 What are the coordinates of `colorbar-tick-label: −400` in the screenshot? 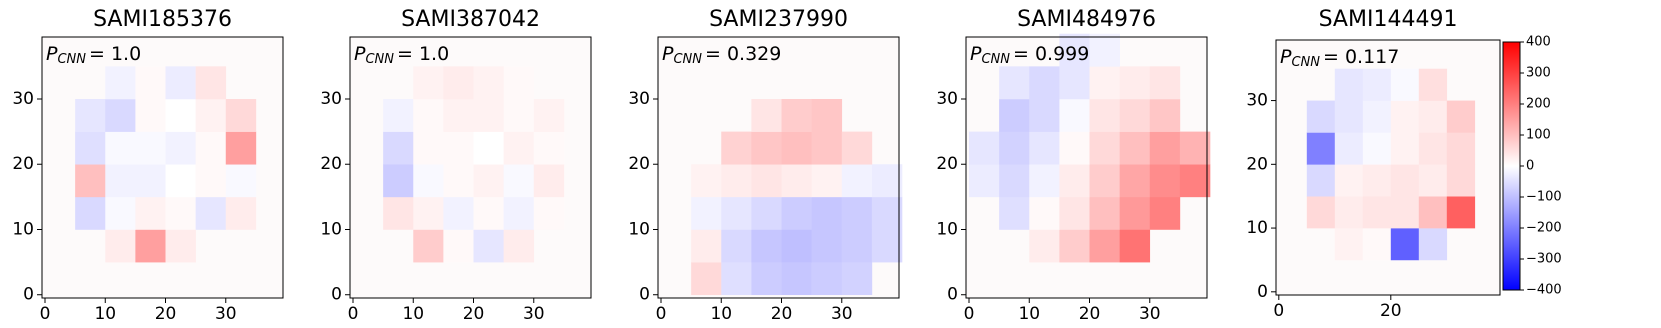 It's located at (1544, 290).